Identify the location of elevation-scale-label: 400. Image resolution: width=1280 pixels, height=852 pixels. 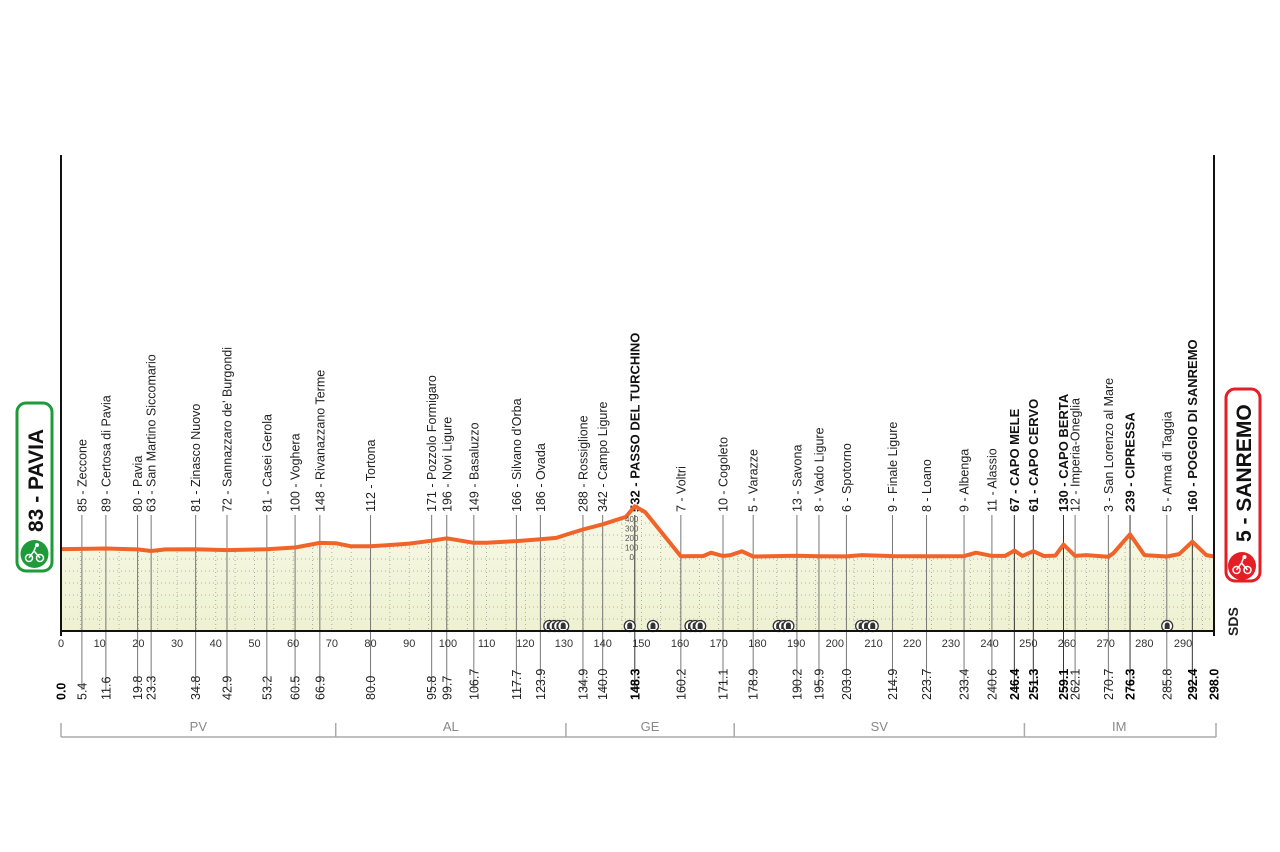
(632, 519).